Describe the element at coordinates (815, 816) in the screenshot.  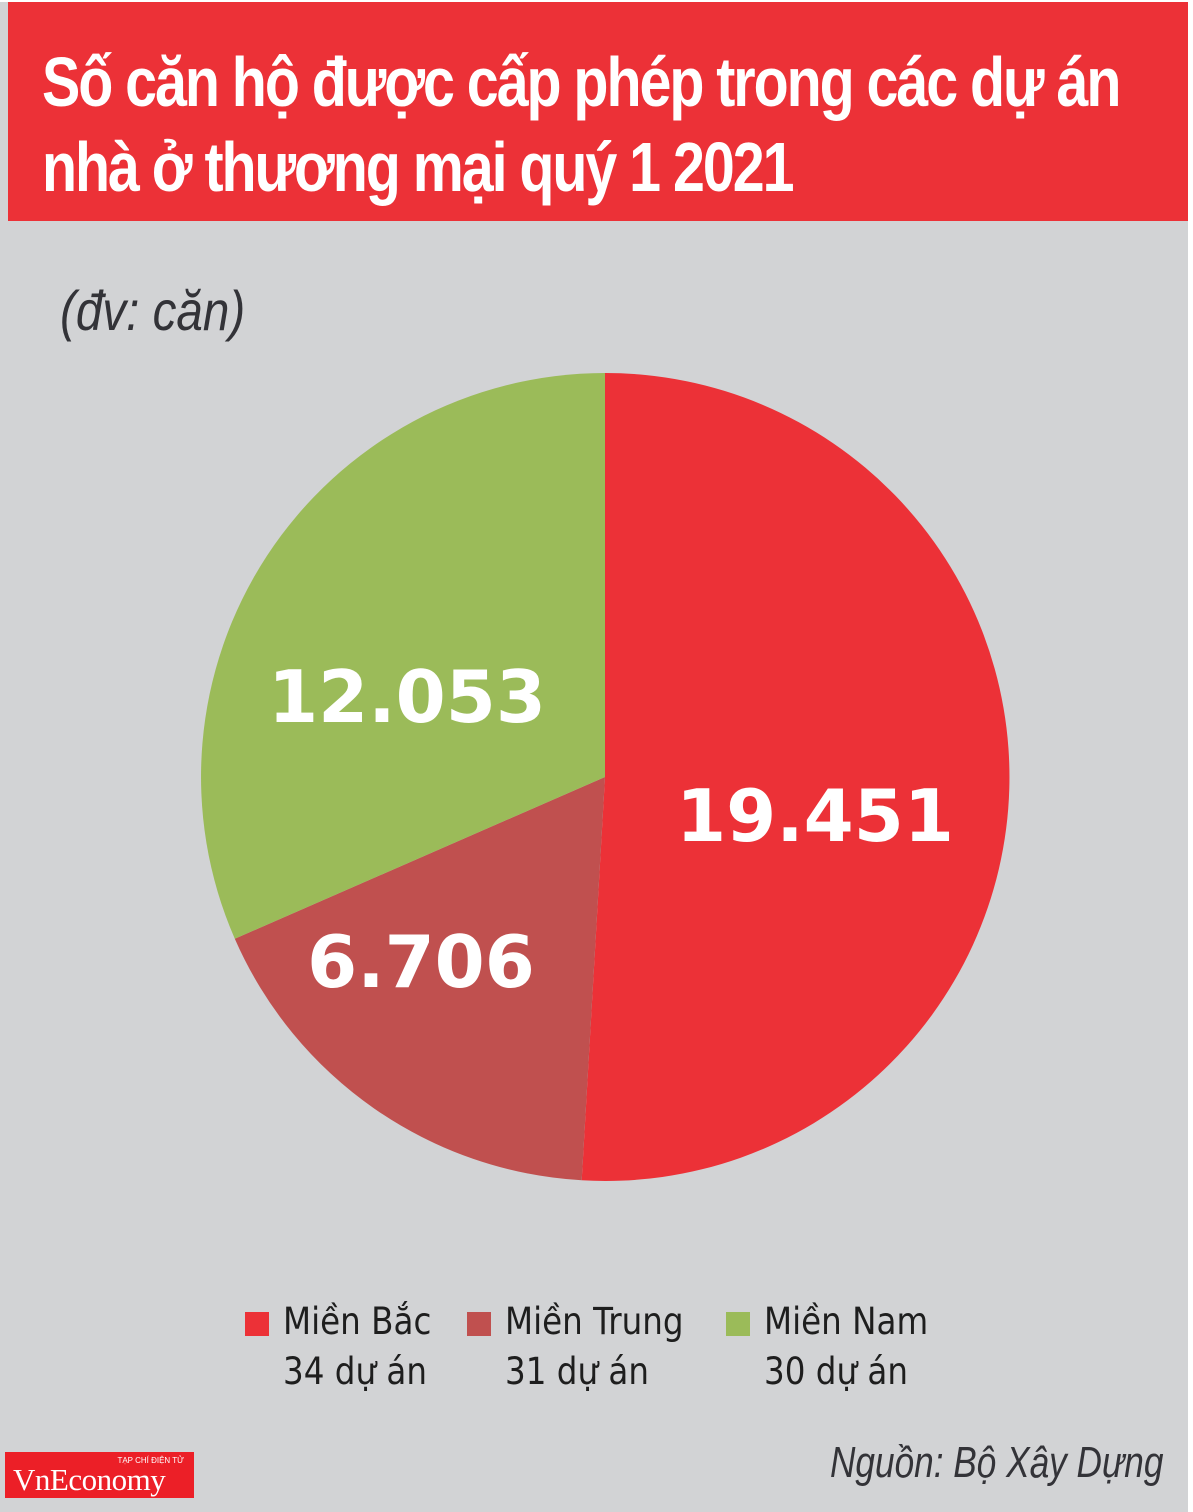
I see `slice-value-mien-bac: 19.451` at that location.